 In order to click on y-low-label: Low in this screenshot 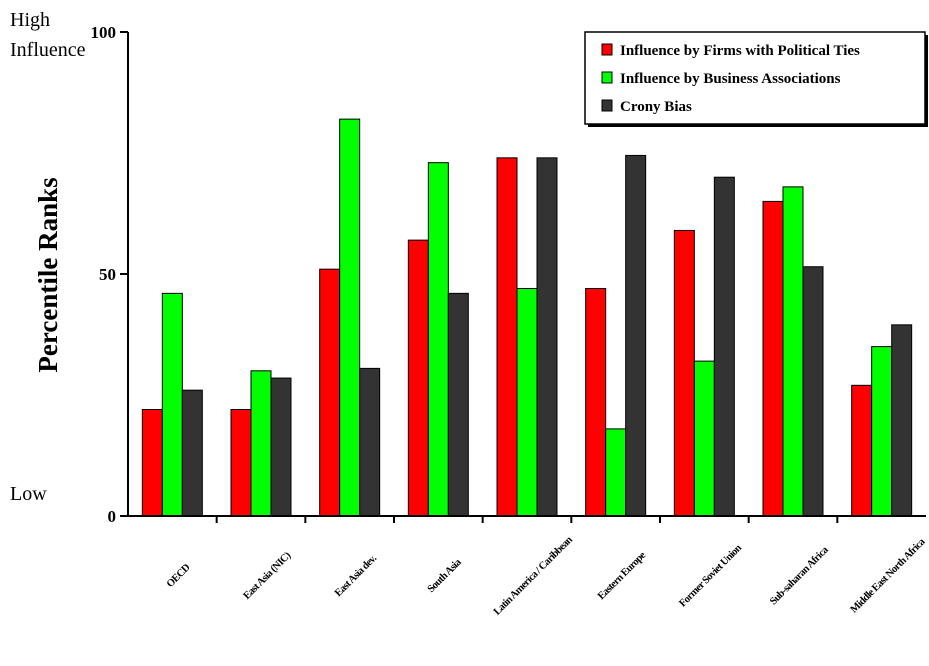, I will do `click(28, 494)`.